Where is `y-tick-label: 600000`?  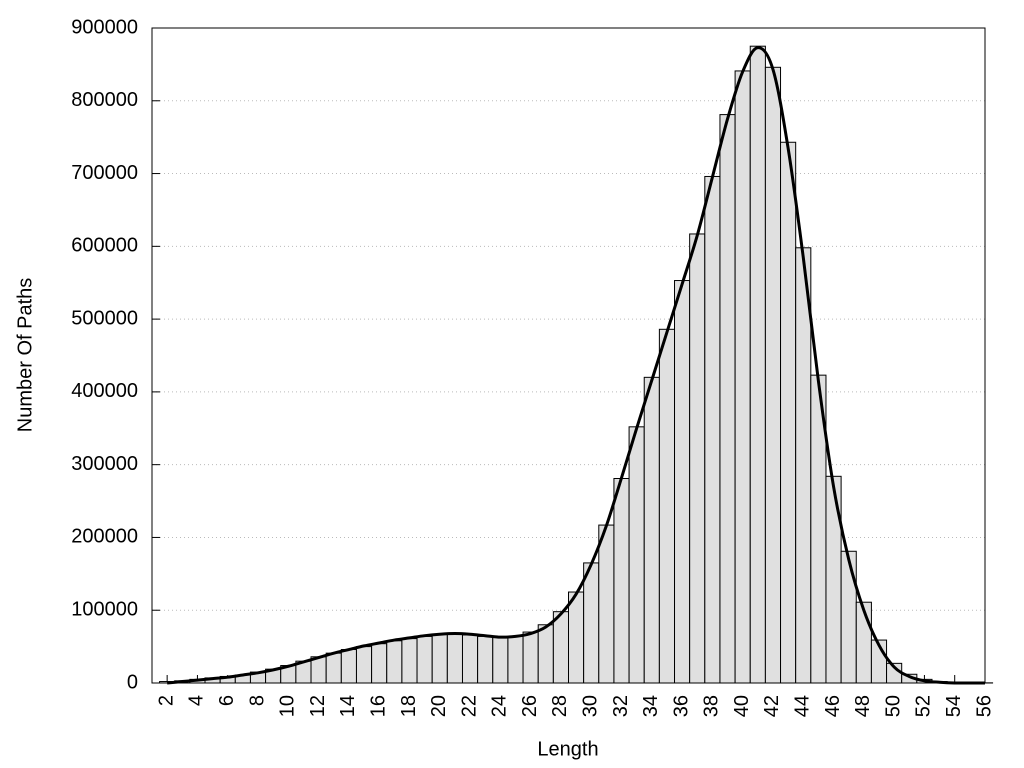 y-tick-label: 600000 is located at coordinates (104, 246).